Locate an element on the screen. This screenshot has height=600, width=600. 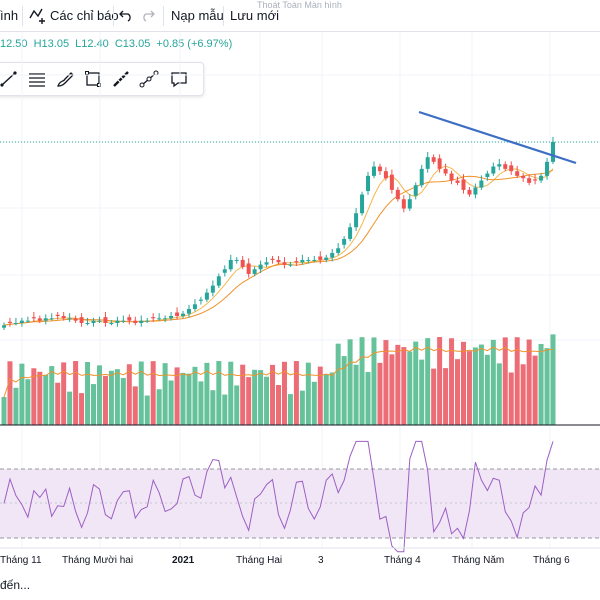
x-axis-label: Tháng Hai is located at coordinates (259, 560).